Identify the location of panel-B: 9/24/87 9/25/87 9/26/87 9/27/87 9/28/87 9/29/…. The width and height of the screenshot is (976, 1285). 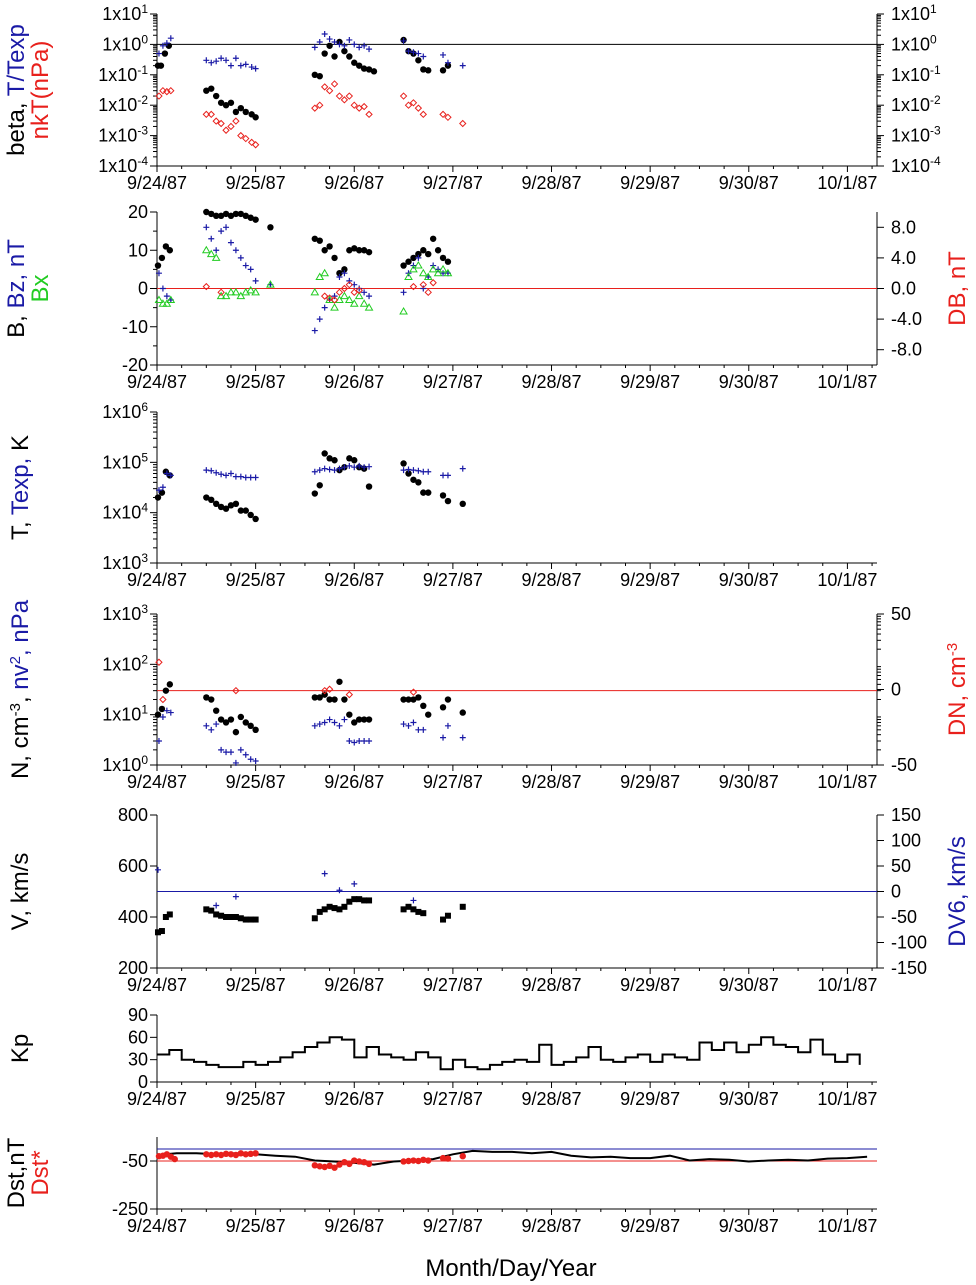
(487, 297).